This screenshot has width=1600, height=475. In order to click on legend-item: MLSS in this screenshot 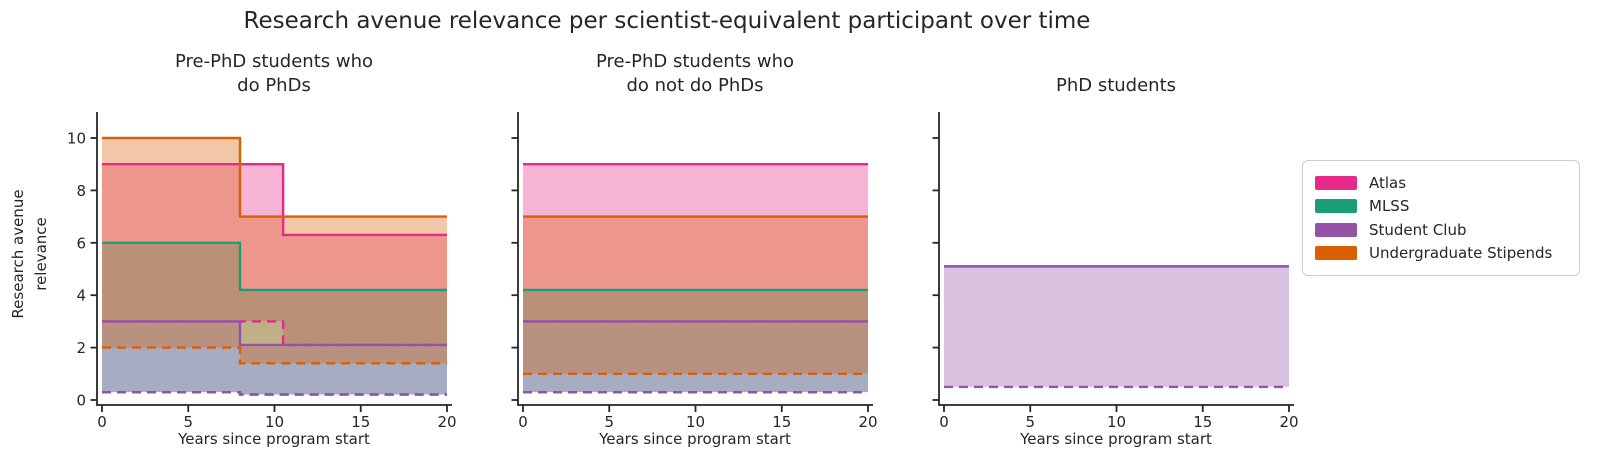, I will do `click(1441, 207)`.